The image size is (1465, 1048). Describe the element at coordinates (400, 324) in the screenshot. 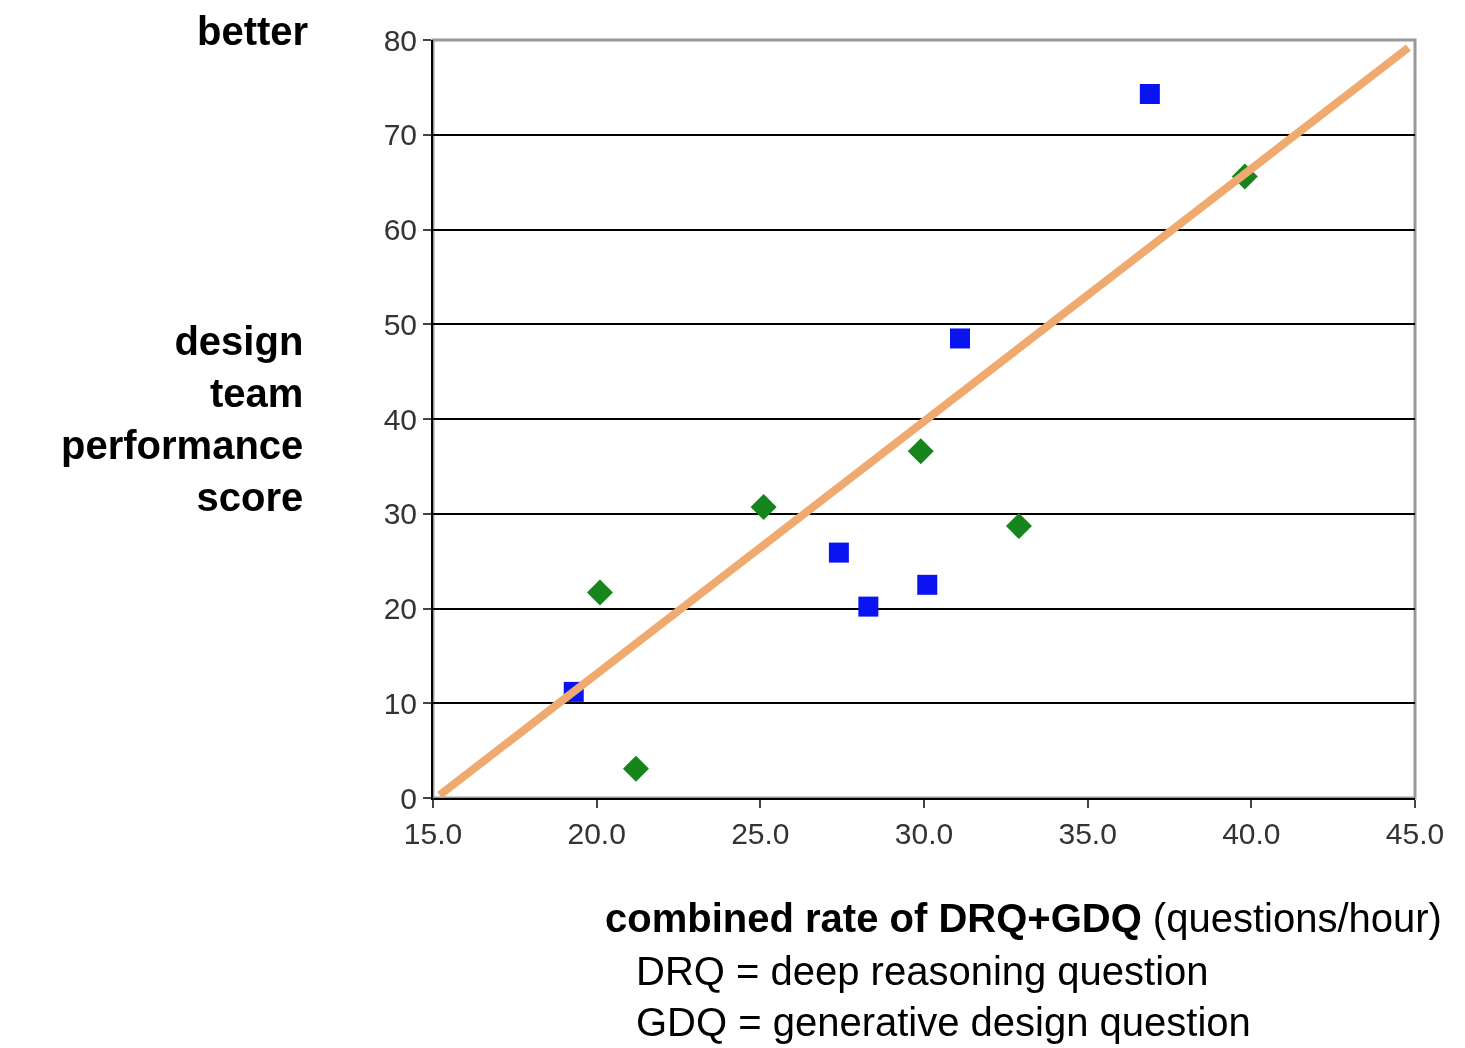

I see `y-tick-label: 50` at that location.